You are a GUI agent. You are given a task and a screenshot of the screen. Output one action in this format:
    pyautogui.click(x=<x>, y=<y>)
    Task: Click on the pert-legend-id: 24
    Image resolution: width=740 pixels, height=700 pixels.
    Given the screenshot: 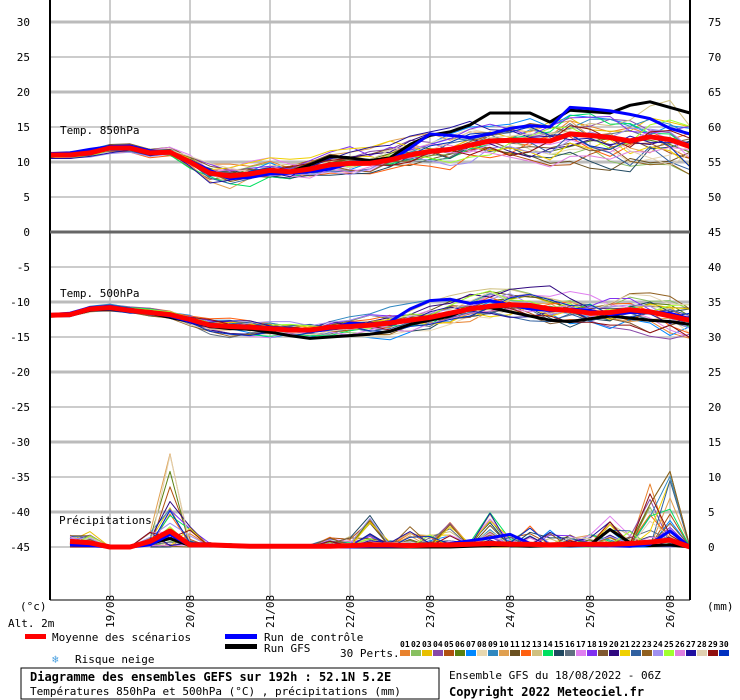 What is the action you would take?
    pyautogui.click(x=658, y=644)
    